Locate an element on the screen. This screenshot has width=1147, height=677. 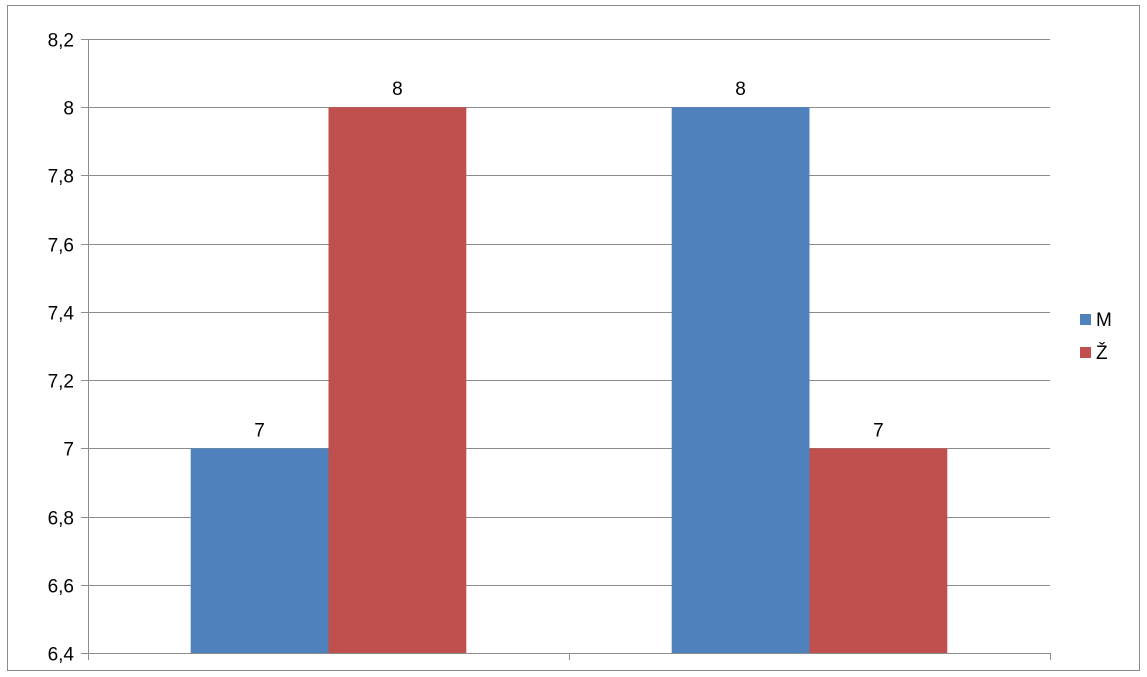
y-tick-label: 7,8 is located at coordinates (61, 177).